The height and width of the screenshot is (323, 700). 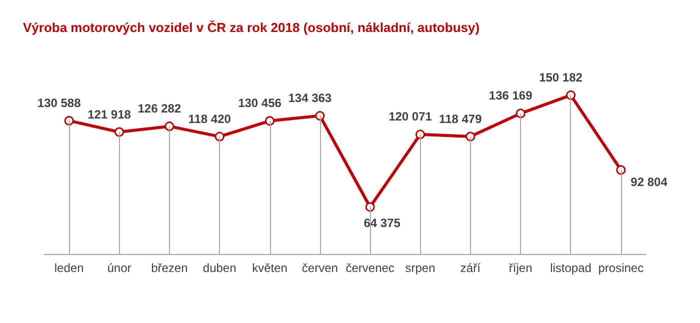 I want to click on x-tick-label: červen, so click(x=320, y=268).